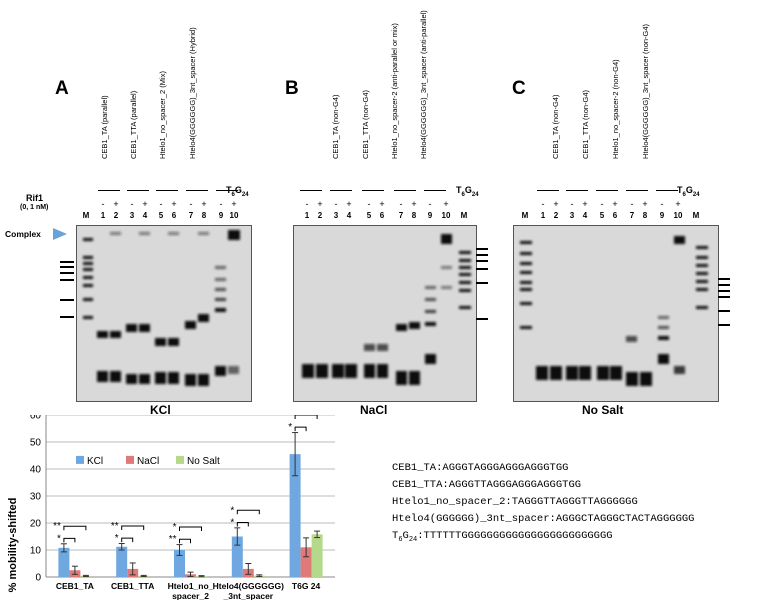  Describe the element at coordinates (35, 198) in the screenshot. I see `rif1-label: Rif1` at that location.